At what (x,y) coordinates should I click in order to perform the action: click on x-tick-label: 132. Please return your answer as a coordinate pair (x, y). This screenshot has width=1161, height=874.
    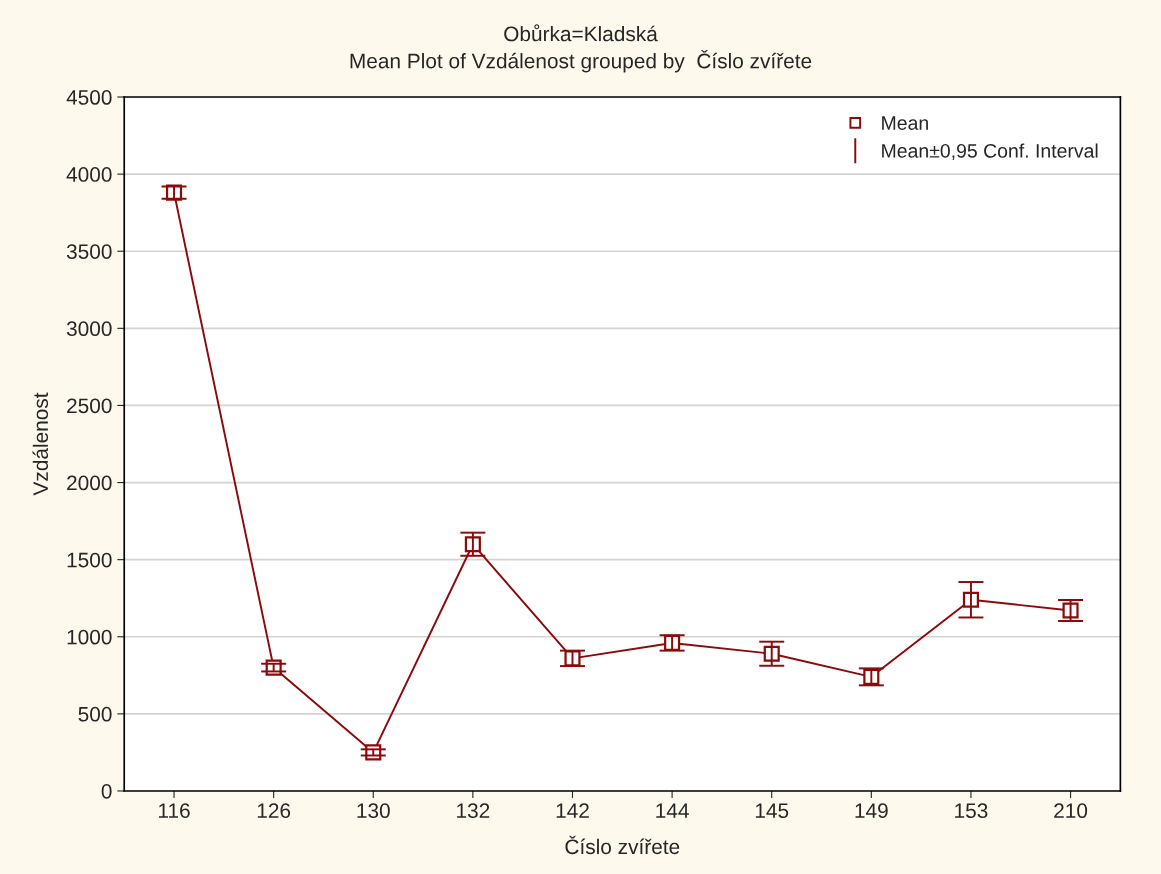
    Looking at the image, I should click on (473, 811).